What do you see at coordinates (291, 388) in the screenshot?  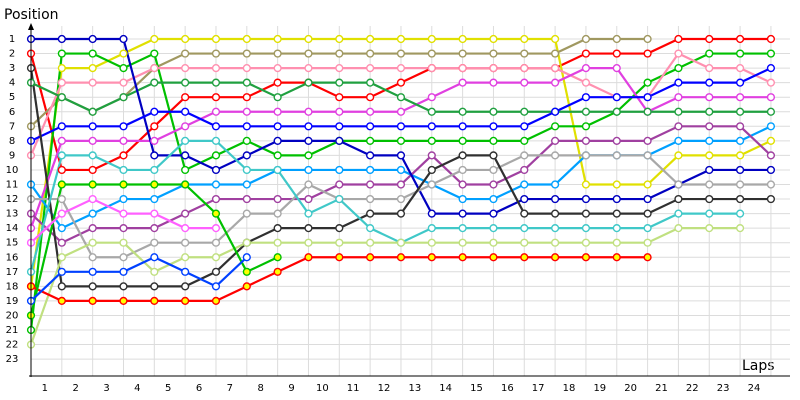 I see `x-tick-label: 9` at bounding box center [291, 388].